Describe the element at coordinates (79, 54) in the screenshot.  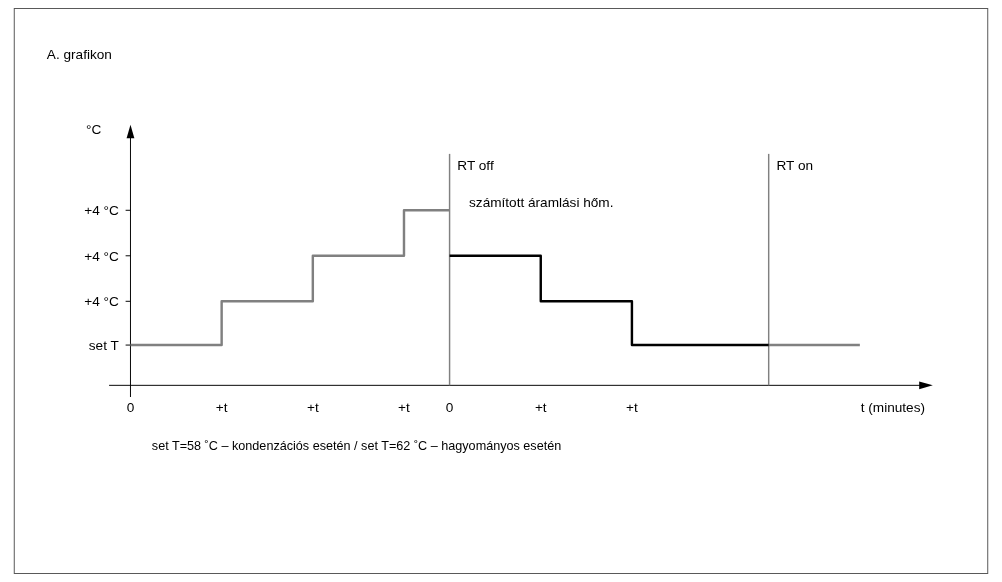
I see `chart-title: A. grafikon` at that location.